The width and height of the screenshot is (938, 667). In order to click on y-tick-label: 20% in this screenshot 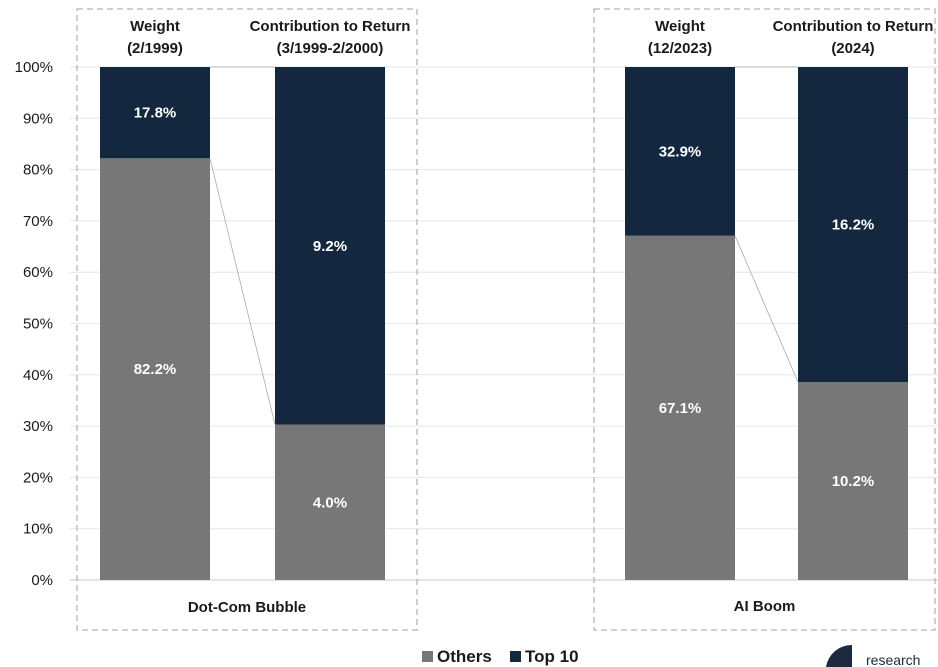, I will do `click(38, 477)`.